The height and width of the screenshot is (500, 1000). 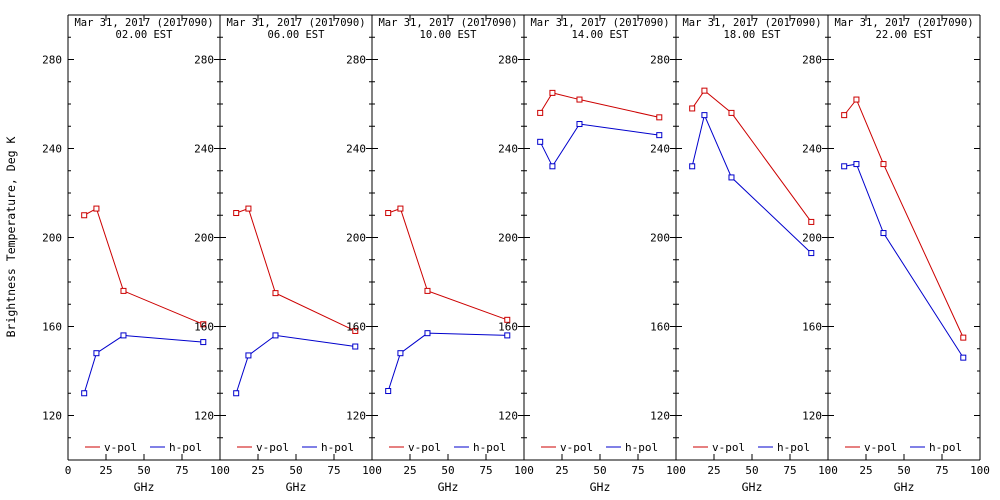 I want to click on panel-title-time: 22.00 EST, so click(x=905, y=35).